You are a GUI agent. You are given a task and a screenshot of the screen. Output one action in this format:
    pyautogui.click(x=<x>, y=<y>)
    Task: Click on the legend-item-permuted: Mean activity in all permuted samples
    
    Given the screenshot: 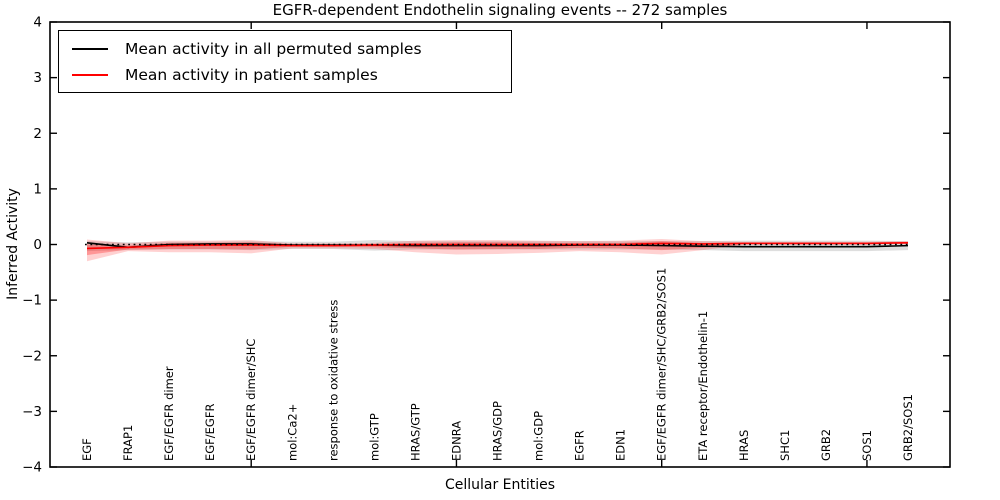 What is the action you would take?
    pyautogui.click(x=291, y=49)
    